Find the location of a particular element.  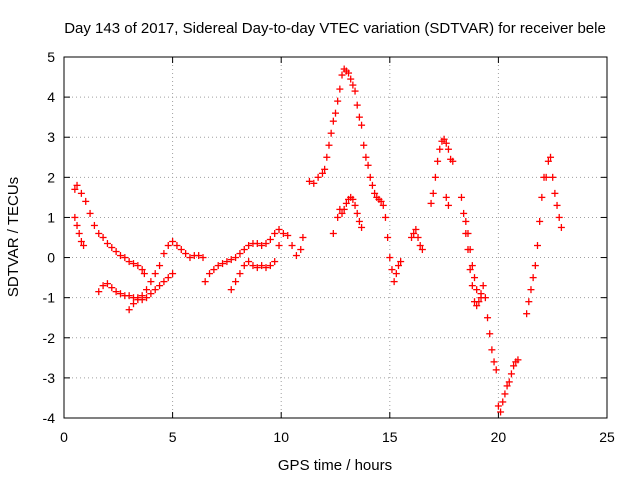

y-tick-label: 5 is located at coordinates (51, 57).